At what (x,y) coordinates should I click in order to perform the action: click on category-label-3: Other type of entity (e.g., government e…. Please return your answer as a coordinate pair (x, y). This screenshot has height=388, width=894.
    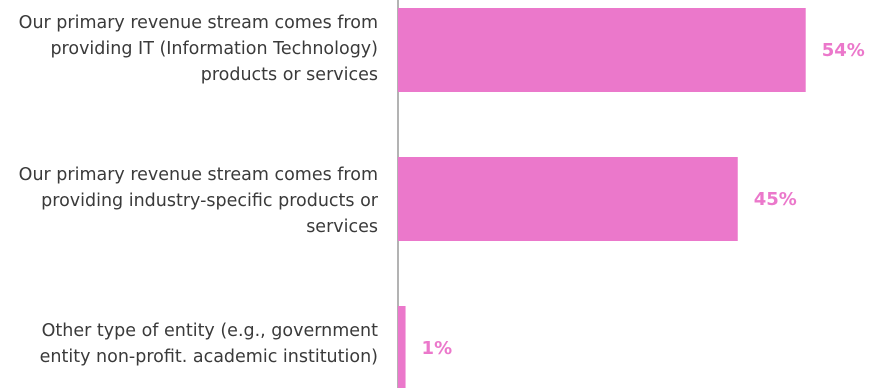
    Looking at the image, I should click on (208, 344).